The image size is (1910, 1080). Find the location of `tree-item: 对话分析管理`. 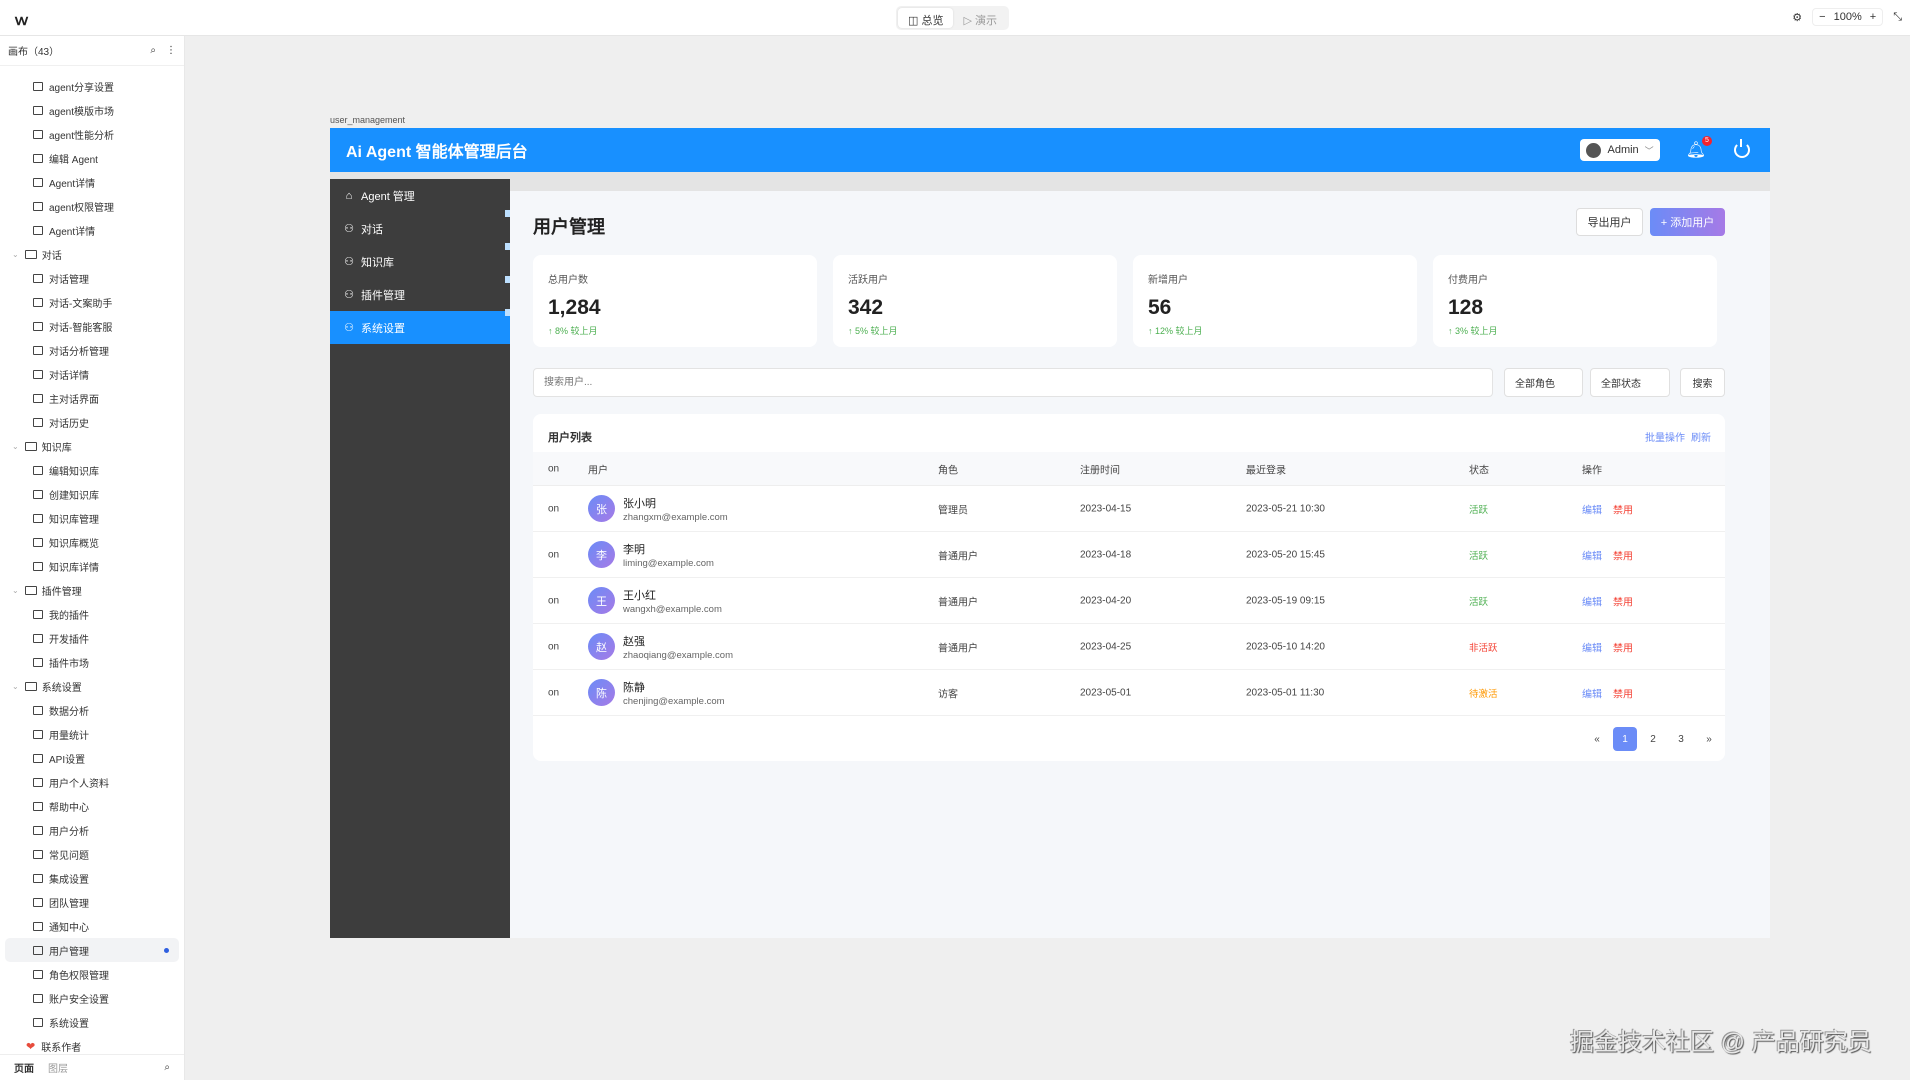

tree-item: 对话分析管理 is located at coordinates (92, 350).